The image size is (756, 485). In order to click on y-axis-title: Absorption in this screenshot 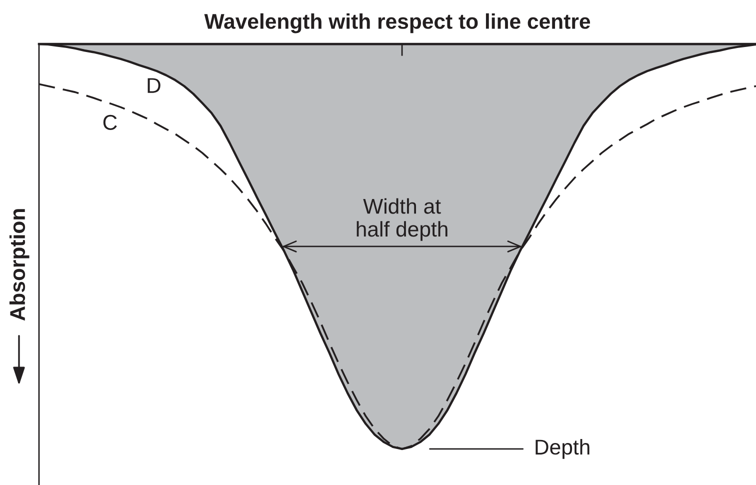, I will do `click(19, 265)`.